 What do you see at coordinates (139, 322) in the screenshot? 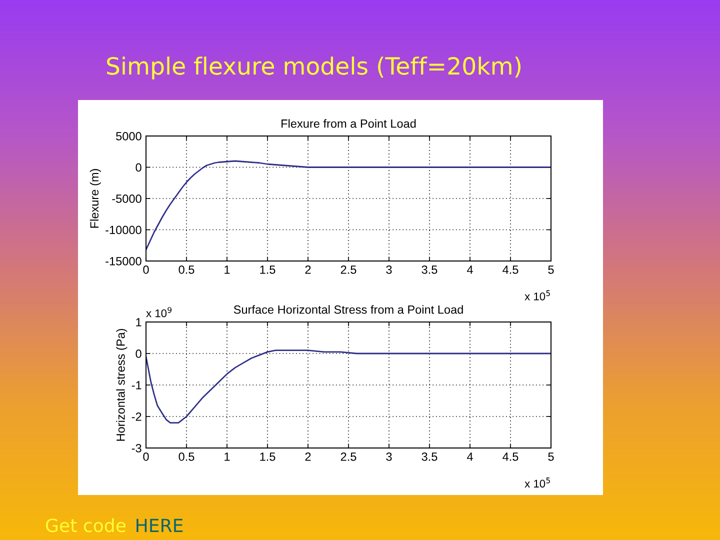
I see `y-tick-label: 1` at bounding box center [139, 322].